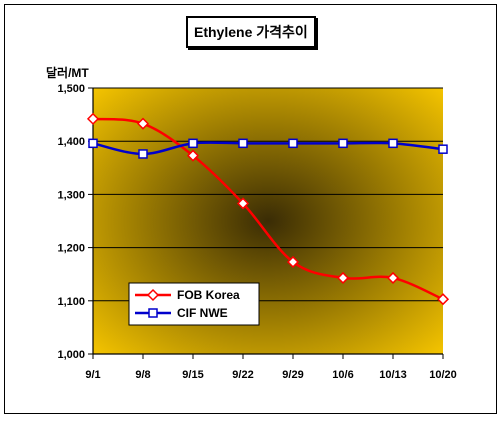 This screenshot has height=423, width=503. What do you see at coordinates (71, 195) in the screenshot?
I see `y-tick-label: 1,300` at bounding box center [71, 195].